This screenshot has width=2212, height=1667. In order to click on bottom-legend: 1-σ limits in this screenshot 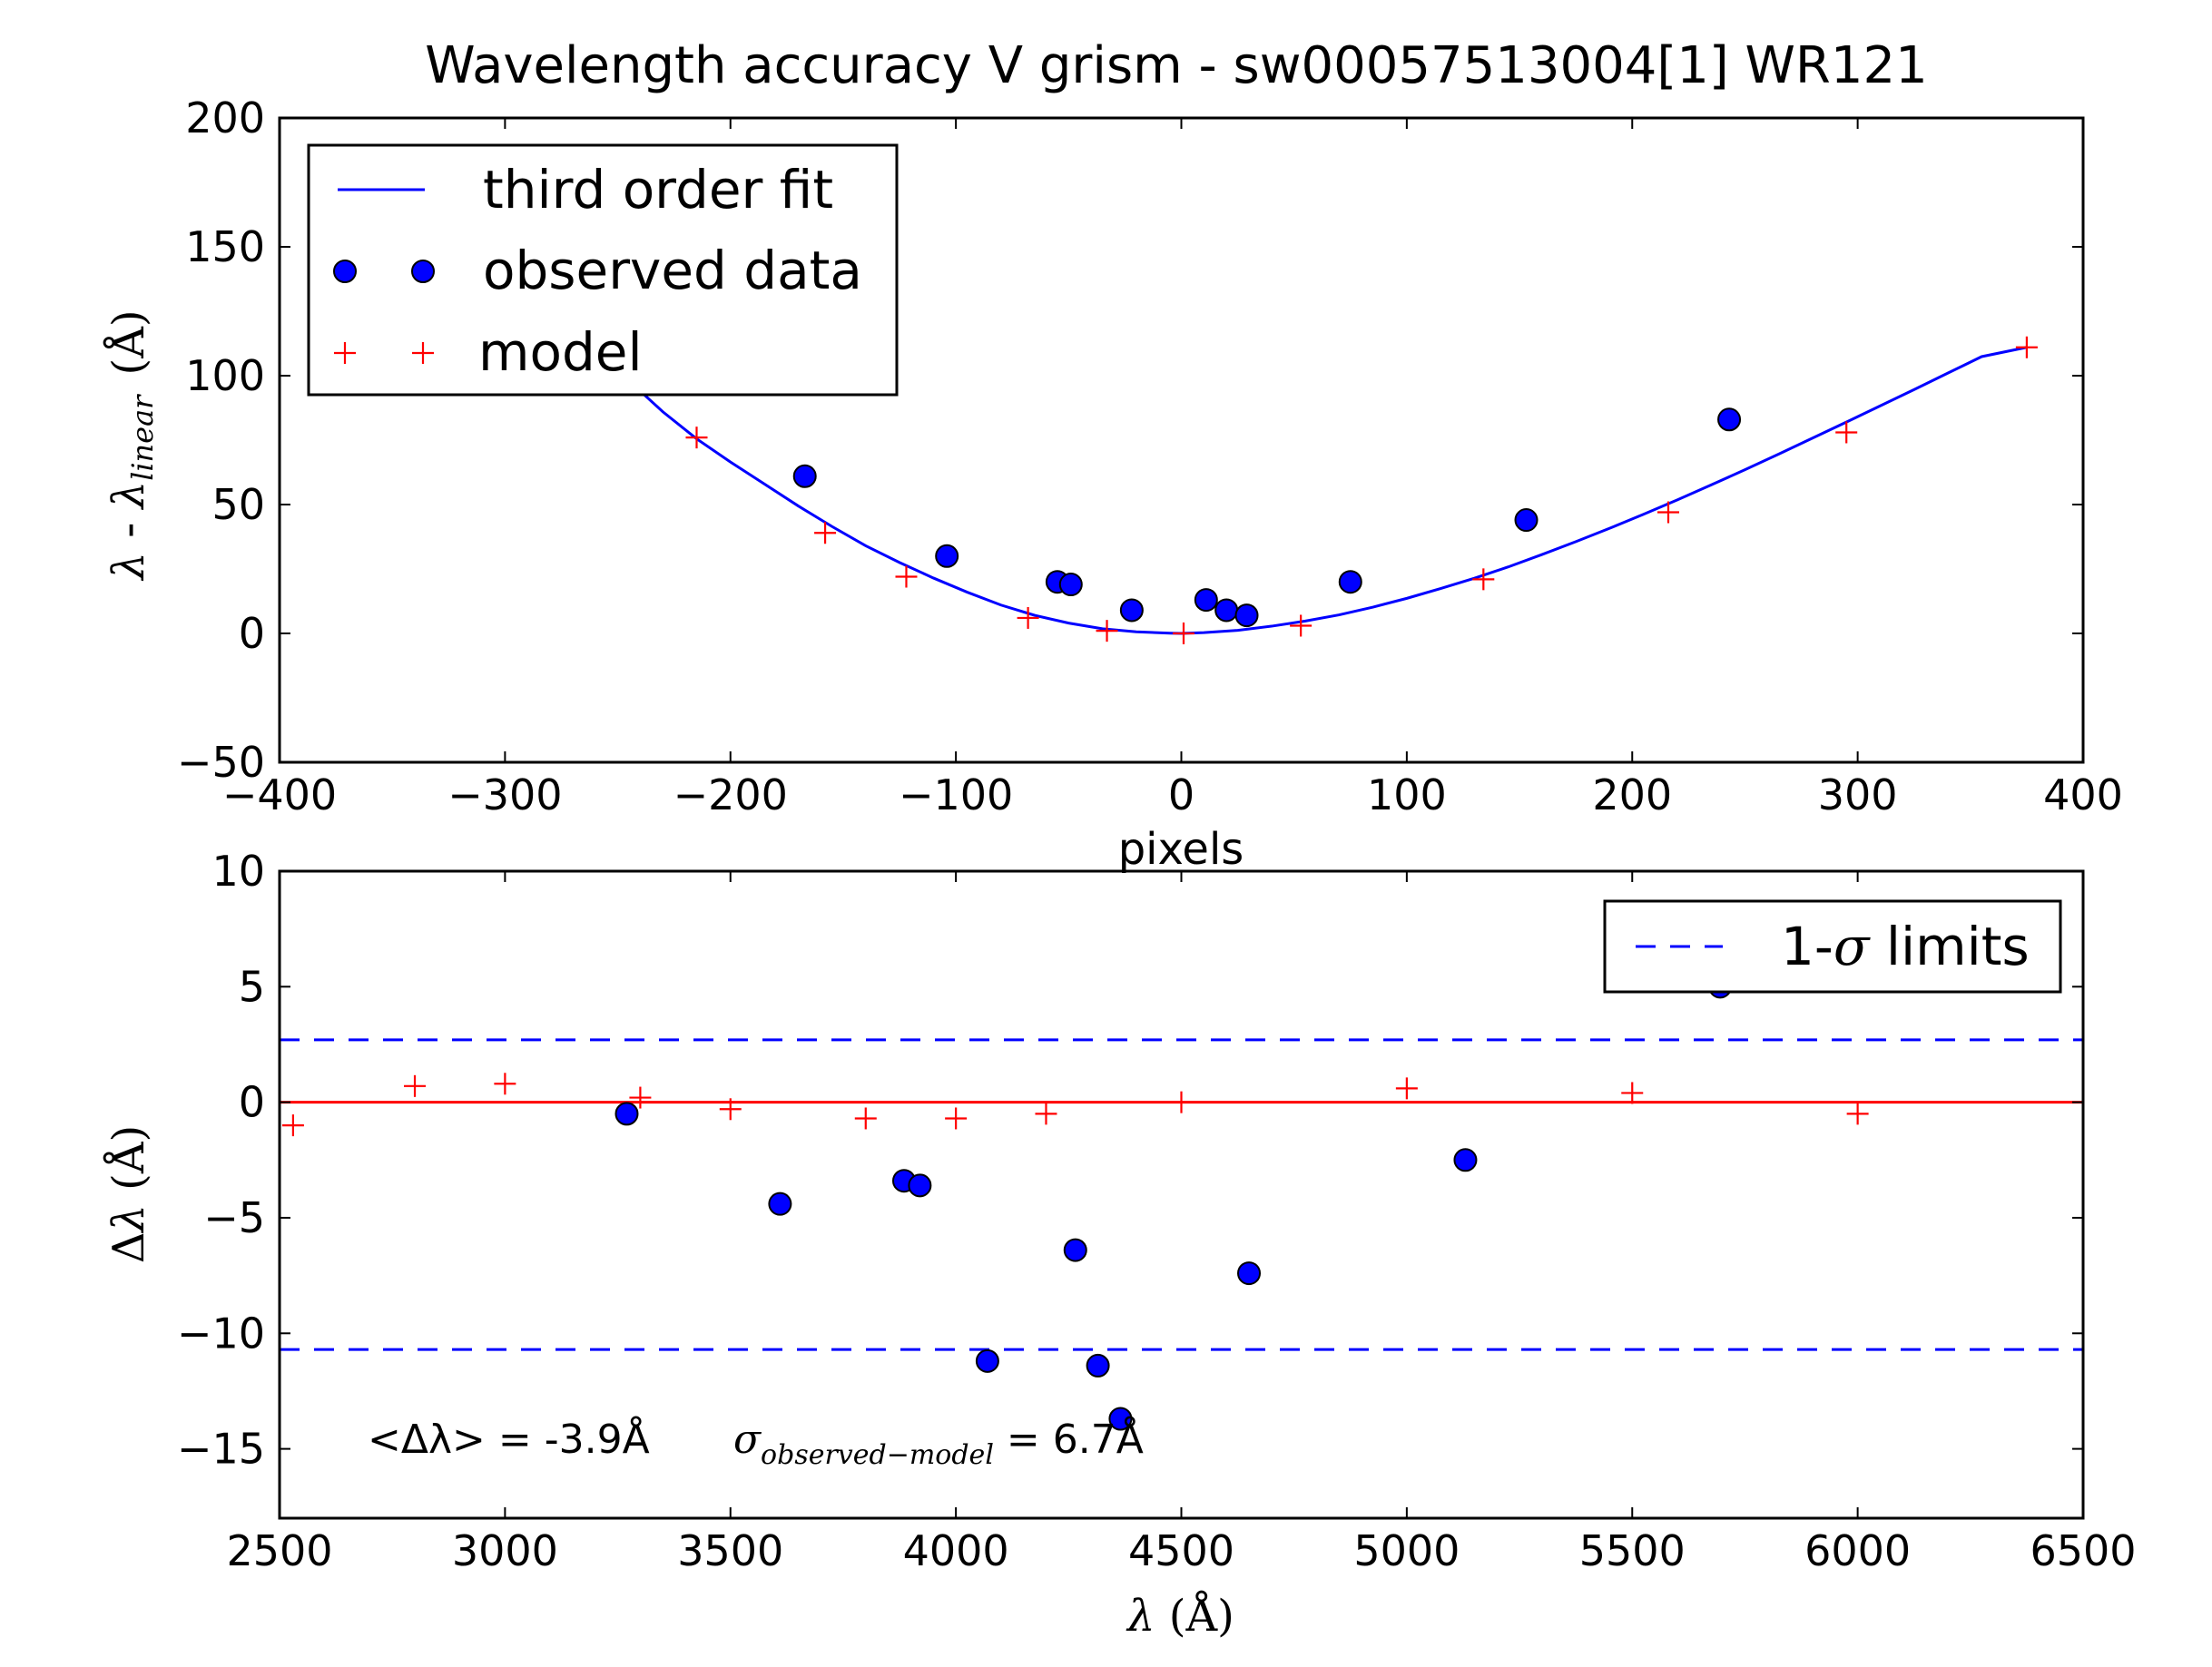, I will do `click(1832, 947)`.